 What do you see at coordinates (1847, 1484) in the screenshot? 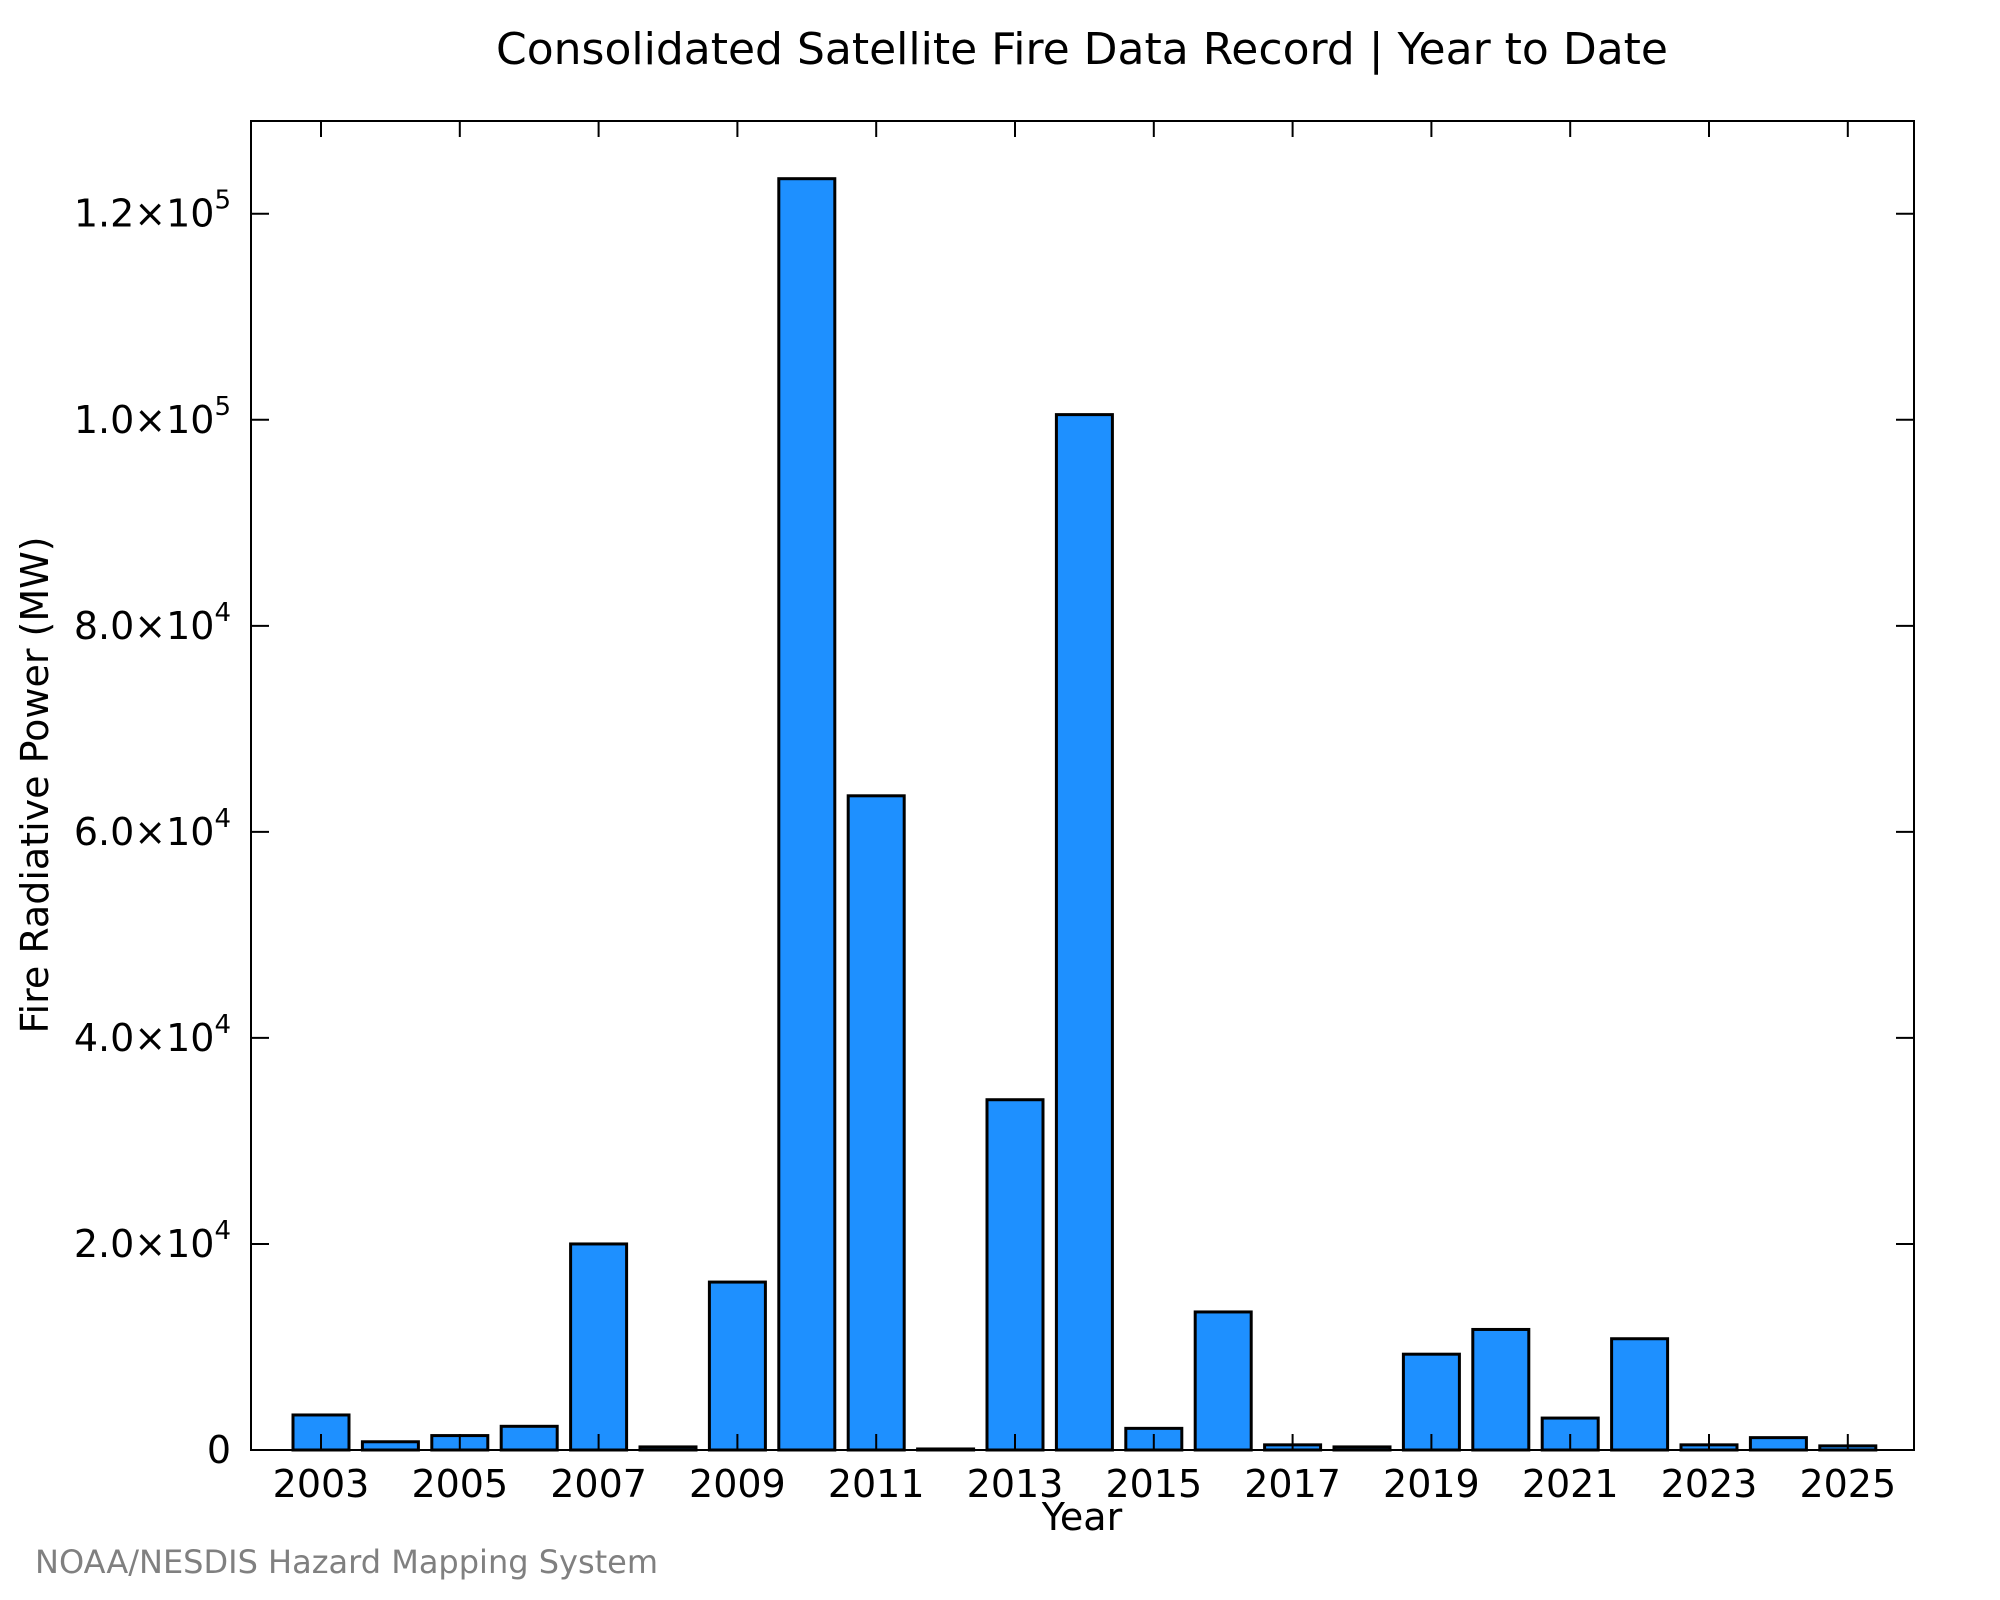
I see `x-tick-label: 2025` at bounding box center [1847, 1484].